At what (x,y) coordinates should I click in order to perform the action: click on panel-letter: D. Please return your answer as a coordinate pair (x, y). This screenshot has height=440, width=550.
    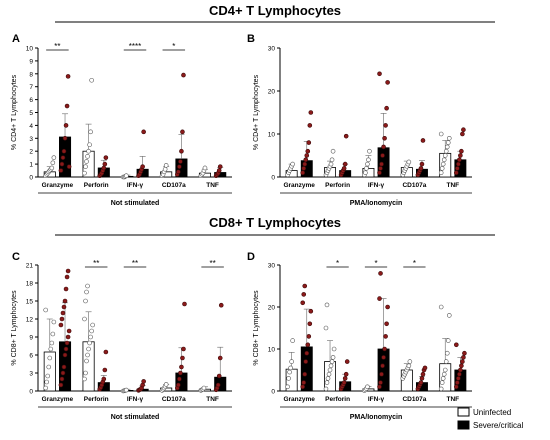
    Looking at the image, I should click on (251, 257).